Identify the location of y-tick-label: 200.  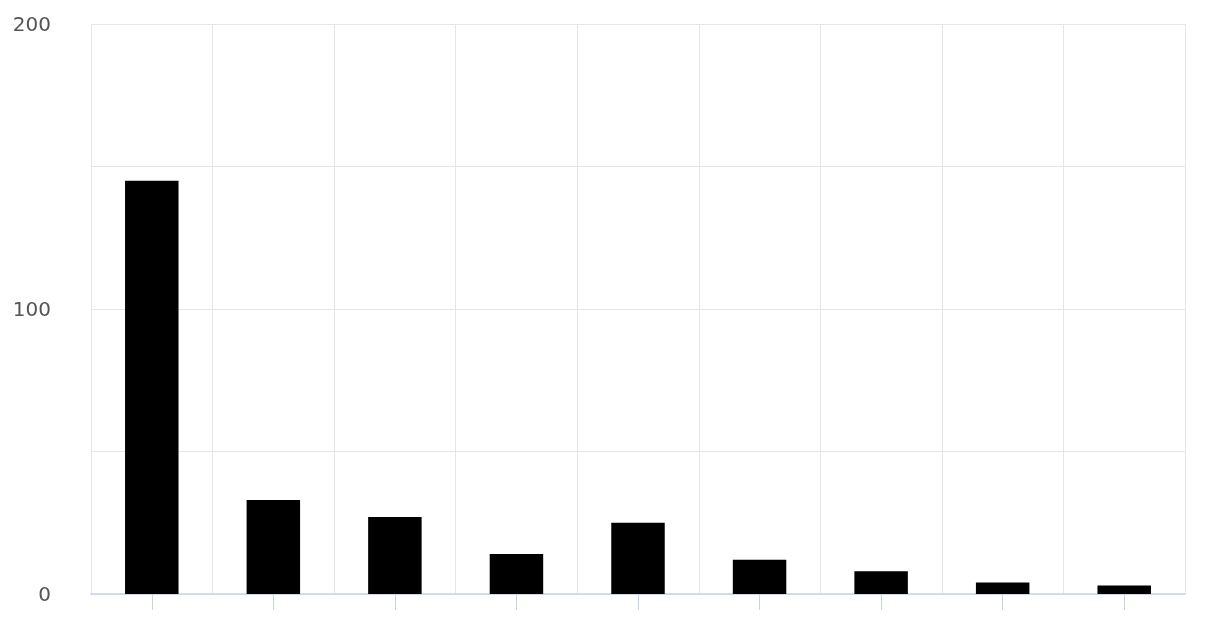
(31, 24).